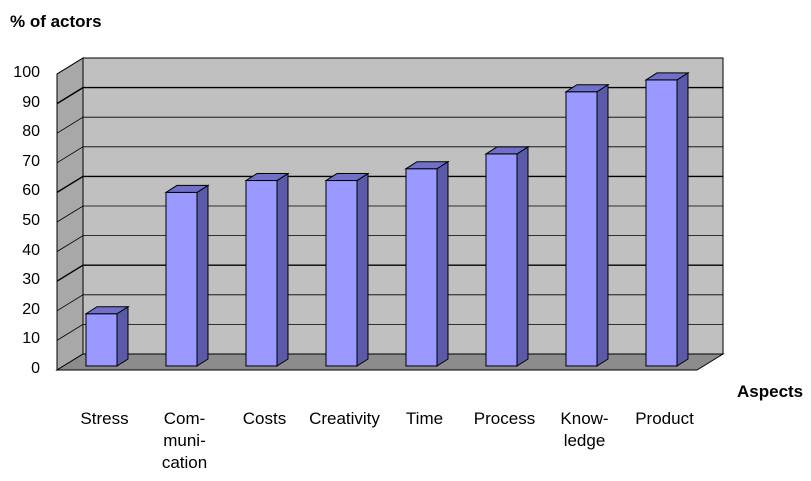 This screenshot has width=811, height=481. Describe the element at coordinates (344, 418) in the screenshot. I see `category-label: Creativity` at that location.